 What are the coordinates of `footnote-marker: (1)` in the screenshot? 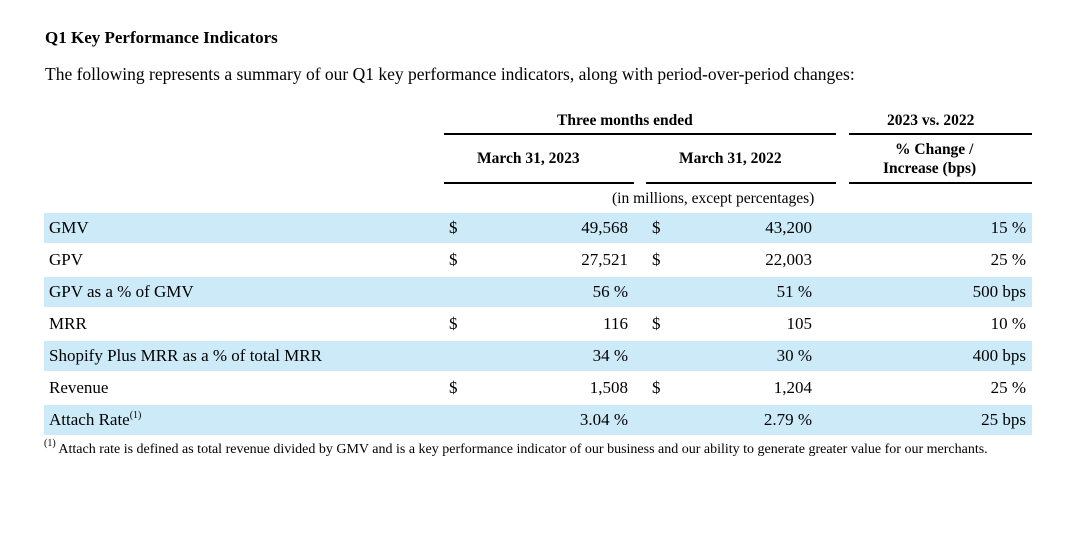 It's located at (50, 443).